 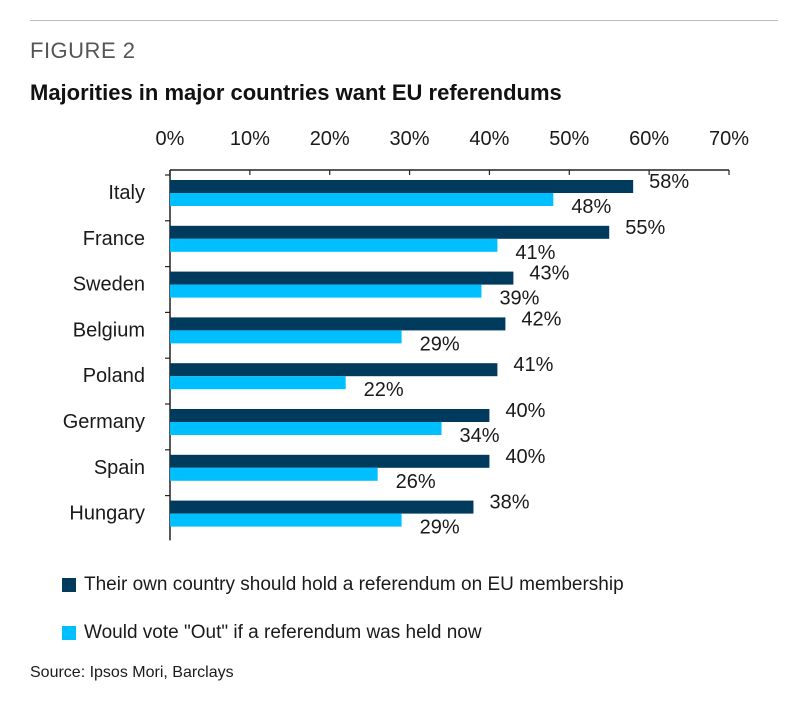 What do you see at coordinates (416, 482) in the screenshot?
I see `data-label-vote-out: 26%` at bounding box center [416, 482].